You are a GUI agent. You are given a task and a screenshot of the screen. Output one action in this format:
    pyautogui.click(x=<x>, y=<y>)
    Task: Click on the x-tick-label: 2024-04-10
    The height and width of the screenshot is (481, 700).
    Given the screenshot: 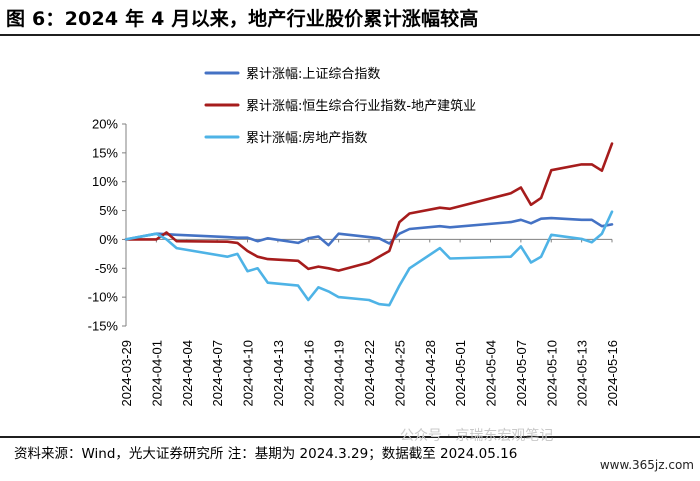 What is the action you would take?
    pyautogui.click(x=248, y=373)
    